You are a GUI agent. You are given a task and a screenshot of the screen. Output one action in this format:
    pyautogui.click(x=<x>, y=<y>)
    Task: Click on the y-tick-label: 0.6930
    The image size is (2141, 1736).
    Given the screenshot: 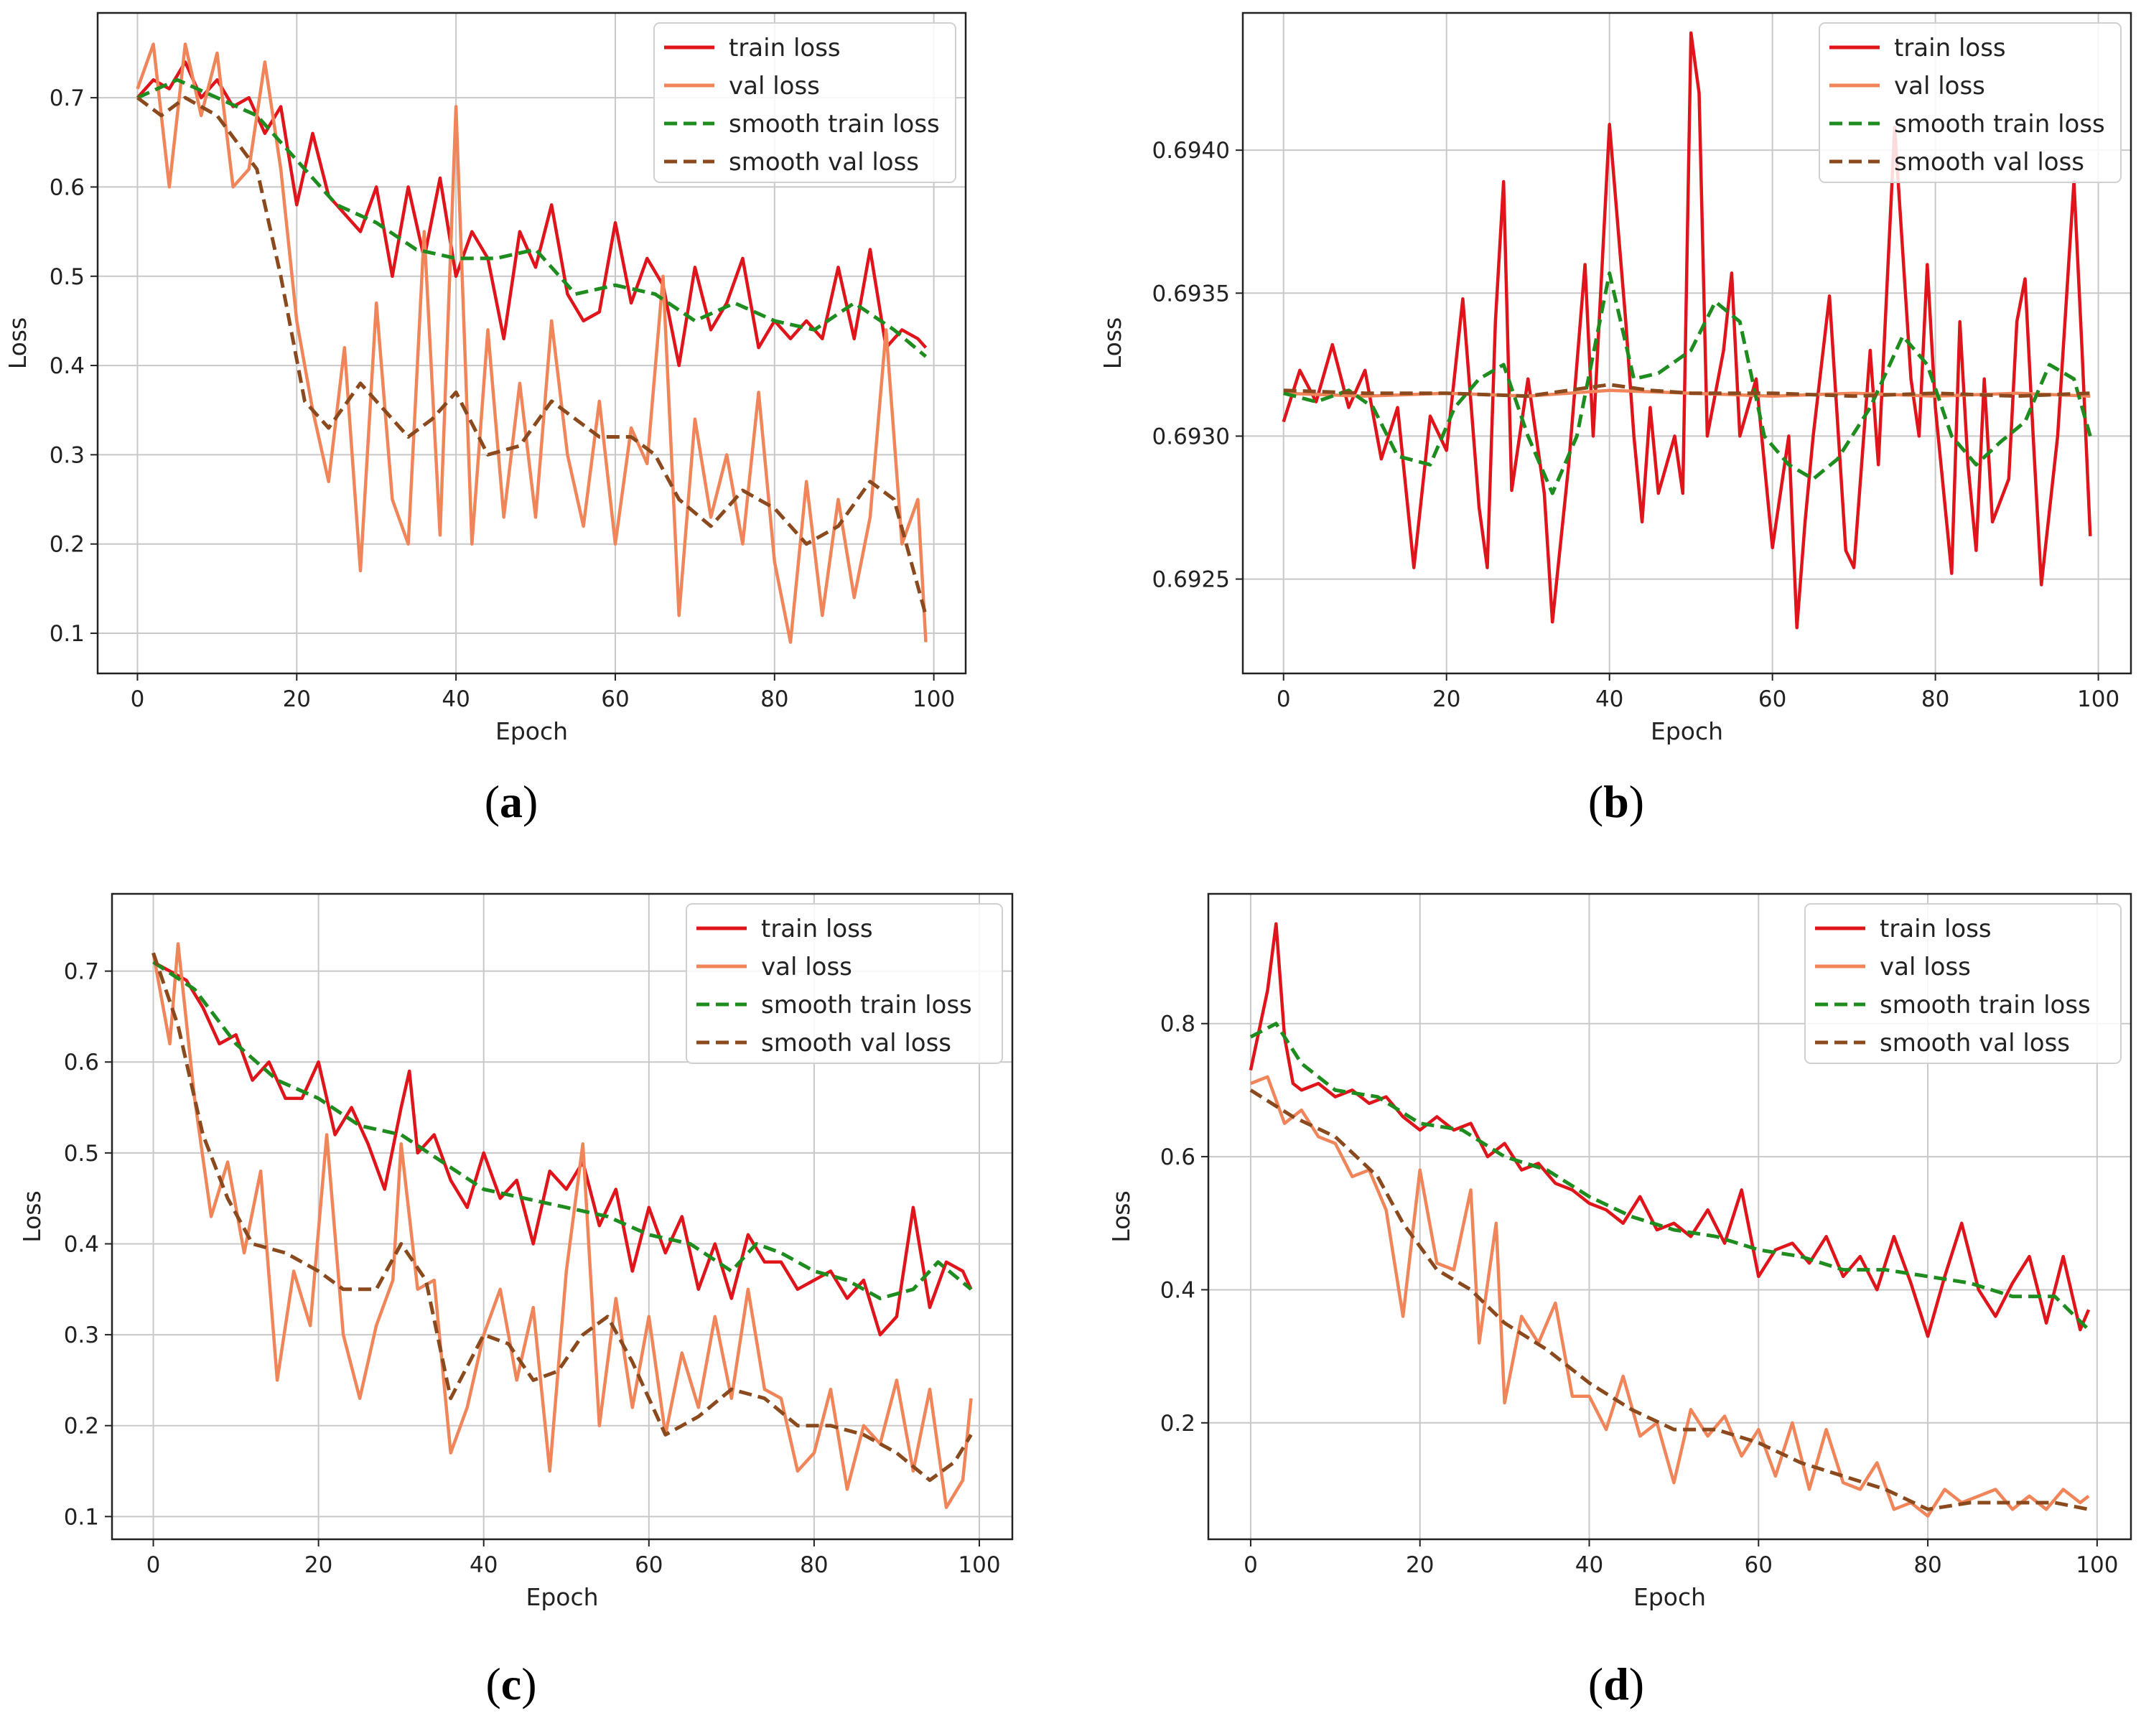 What is the action you would take?
    pyautogui.click(x=1191, y=436)
    